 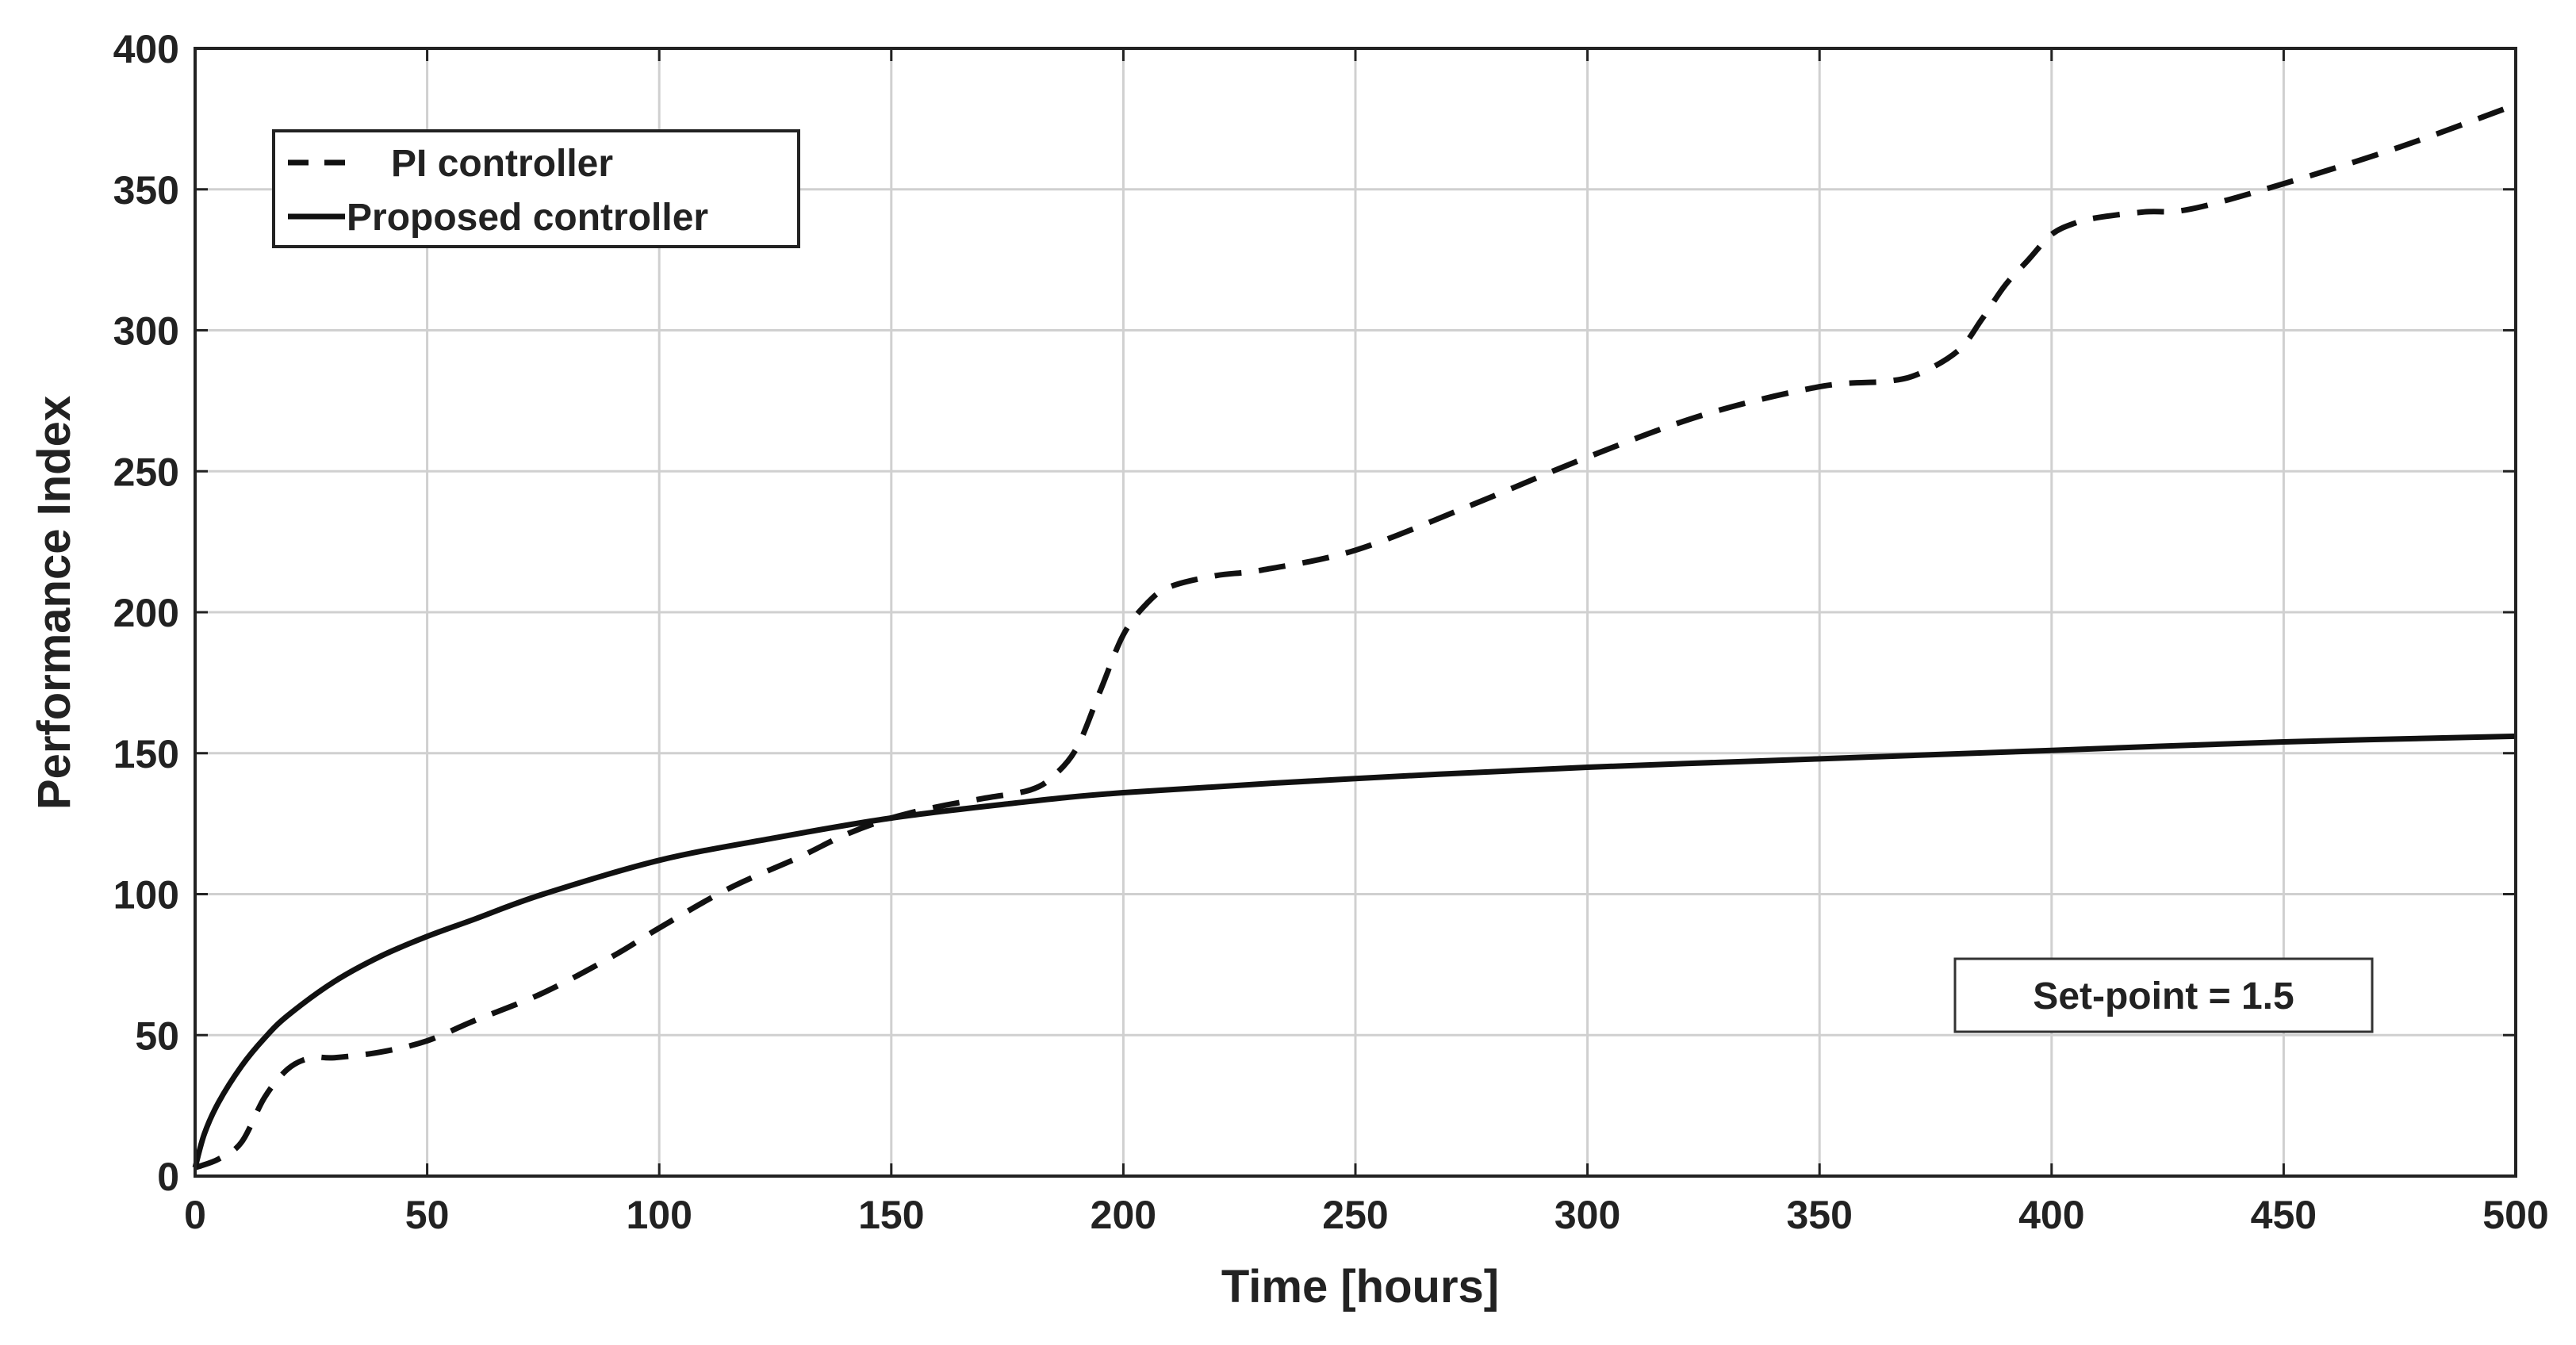 What do you see at coordinates (1587, 1215) in the screenshot?
I see `x-tick-label: 300` at bounding box center [1587, 1215].